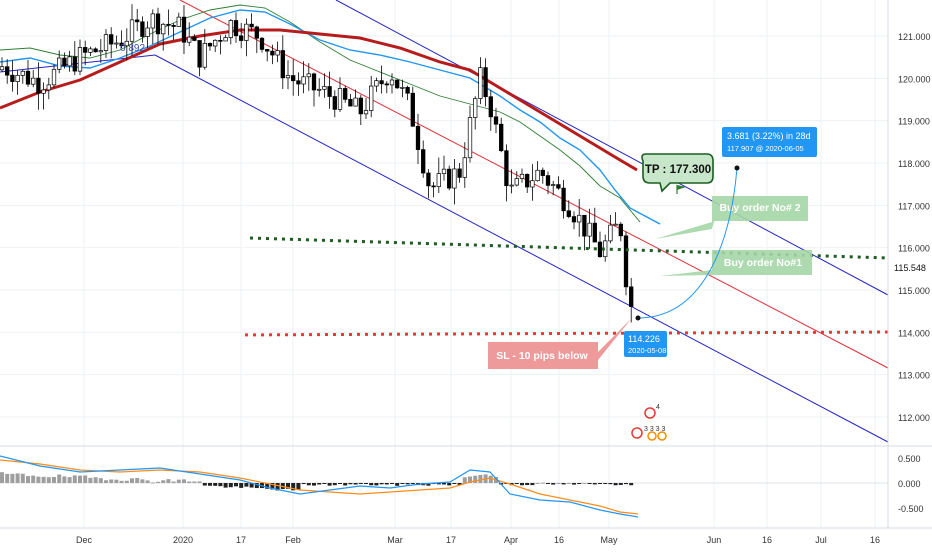 The height and width of the screenshot is (555, 932). Describe the element at coordinates (731, 217) in the screenshot. I see `buy-order-2-callout: Buy order No# 2` at that location.